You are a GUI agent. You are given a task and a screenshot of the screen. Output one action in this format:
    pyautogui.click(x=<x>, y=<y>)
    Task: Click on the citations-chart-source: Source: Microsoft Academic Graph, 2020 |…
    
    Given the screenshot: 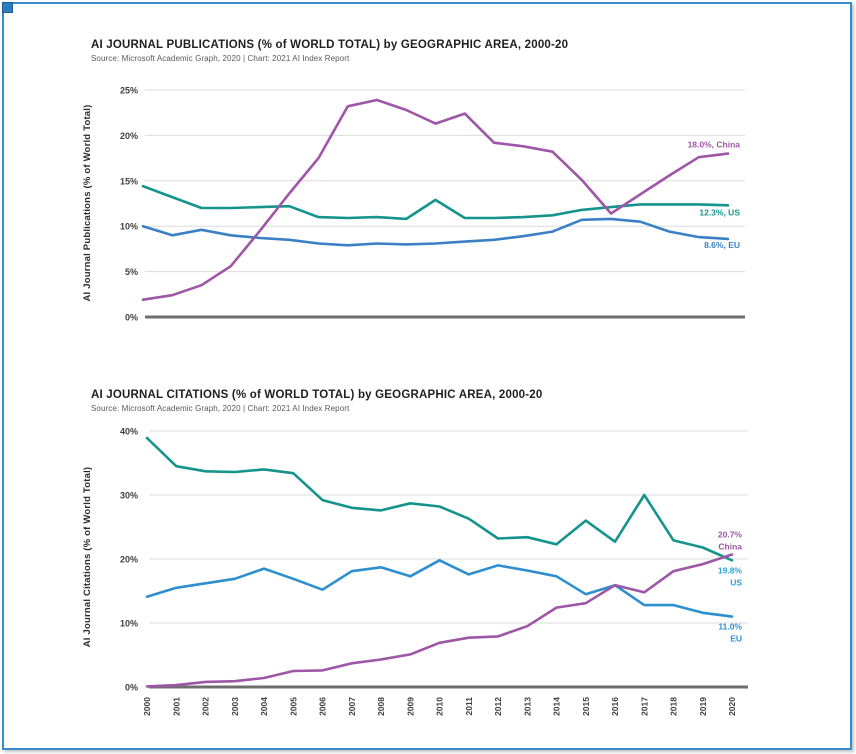 What is the action you would take?
    pyautogui.click(x=220, y=408)
    